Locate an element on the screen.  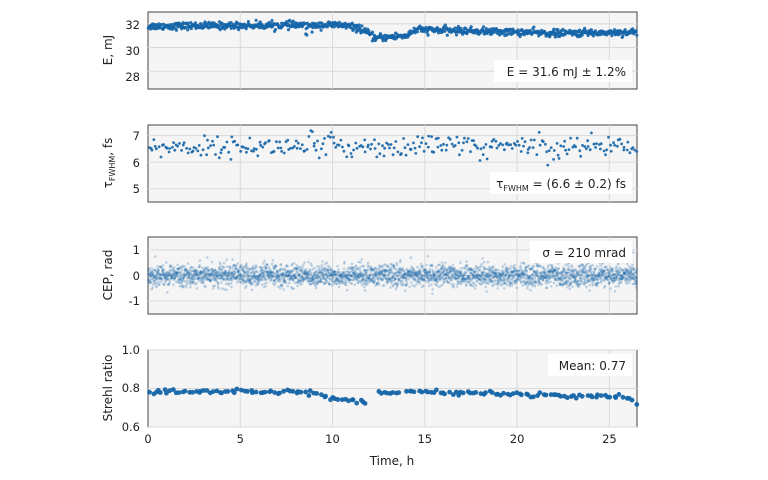
ylabel-duration-sub: FWHM is located at coordinates (112, 169).